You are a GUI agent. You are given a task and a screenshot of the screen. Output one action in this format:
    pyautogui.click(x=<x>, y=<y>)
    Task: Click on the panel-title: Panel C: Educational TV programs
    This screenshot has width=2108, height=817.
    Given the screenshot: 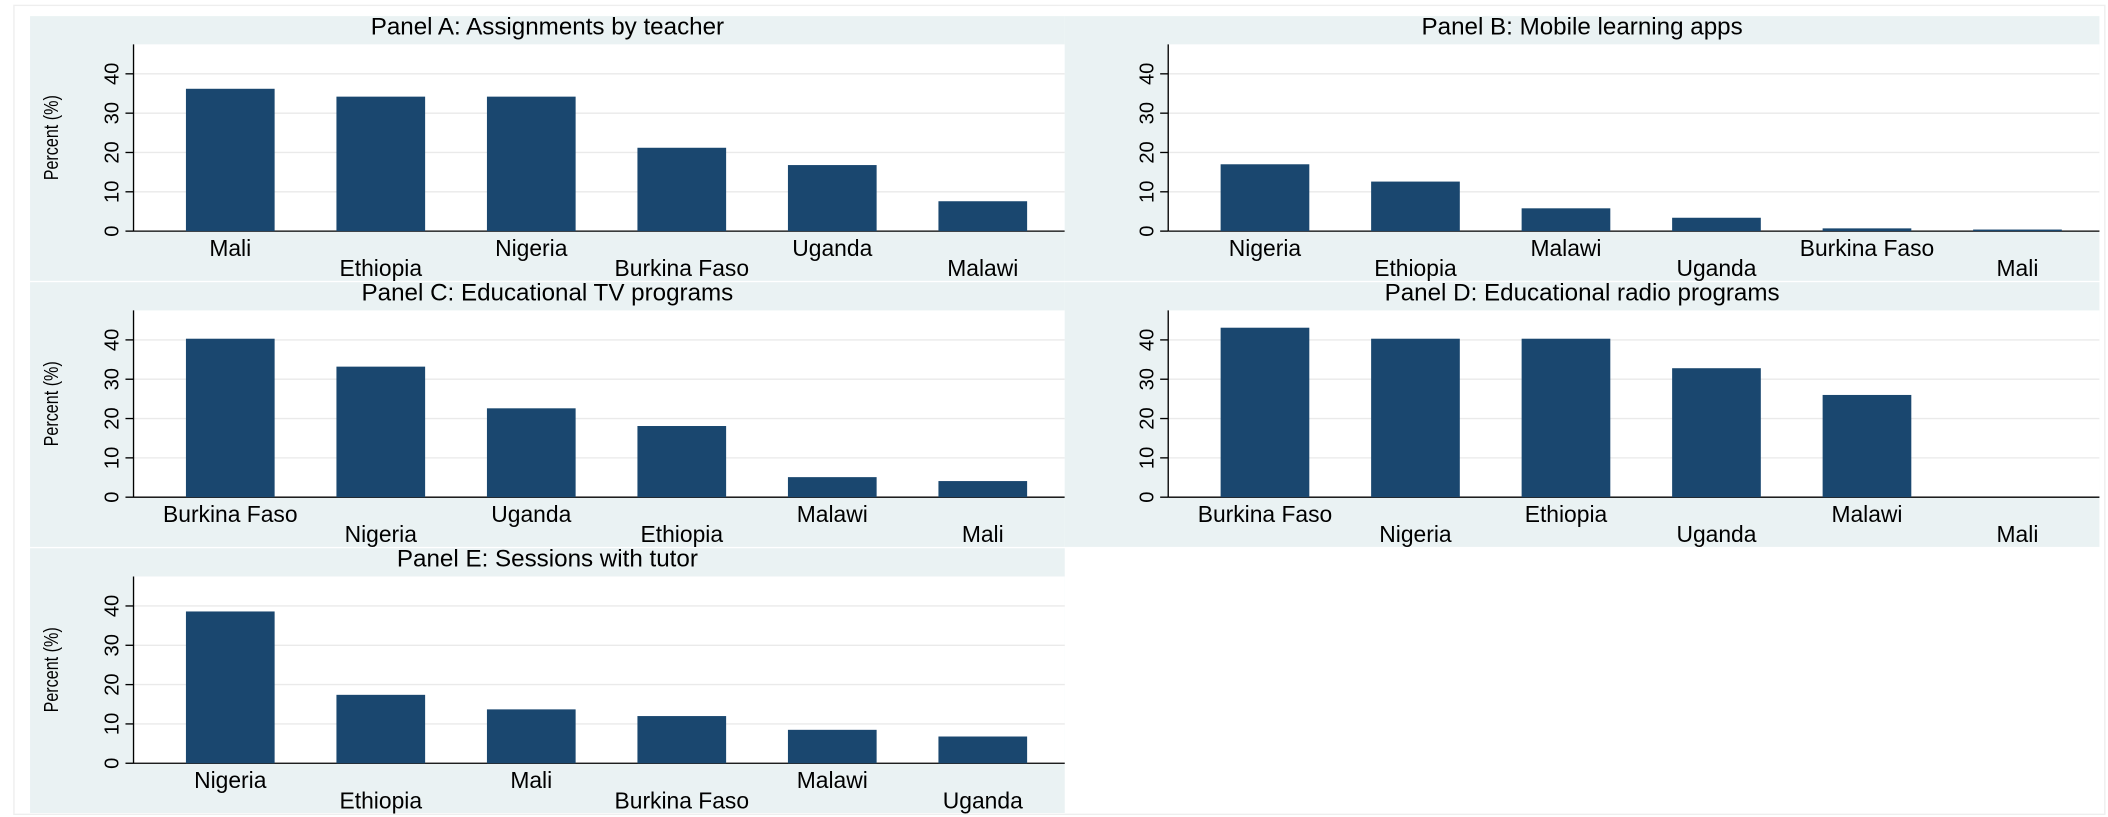 What is the action you would take?
    pyautogui.click(x=548, y=293)
    